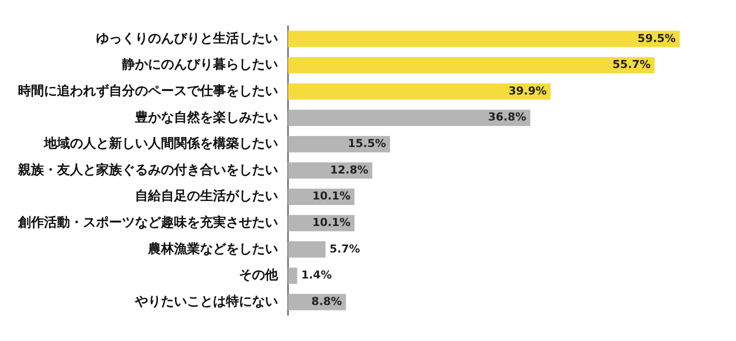 This screenshot has width=736, height=341. I want to click on data-label: 55.7%, so click(631, 65).